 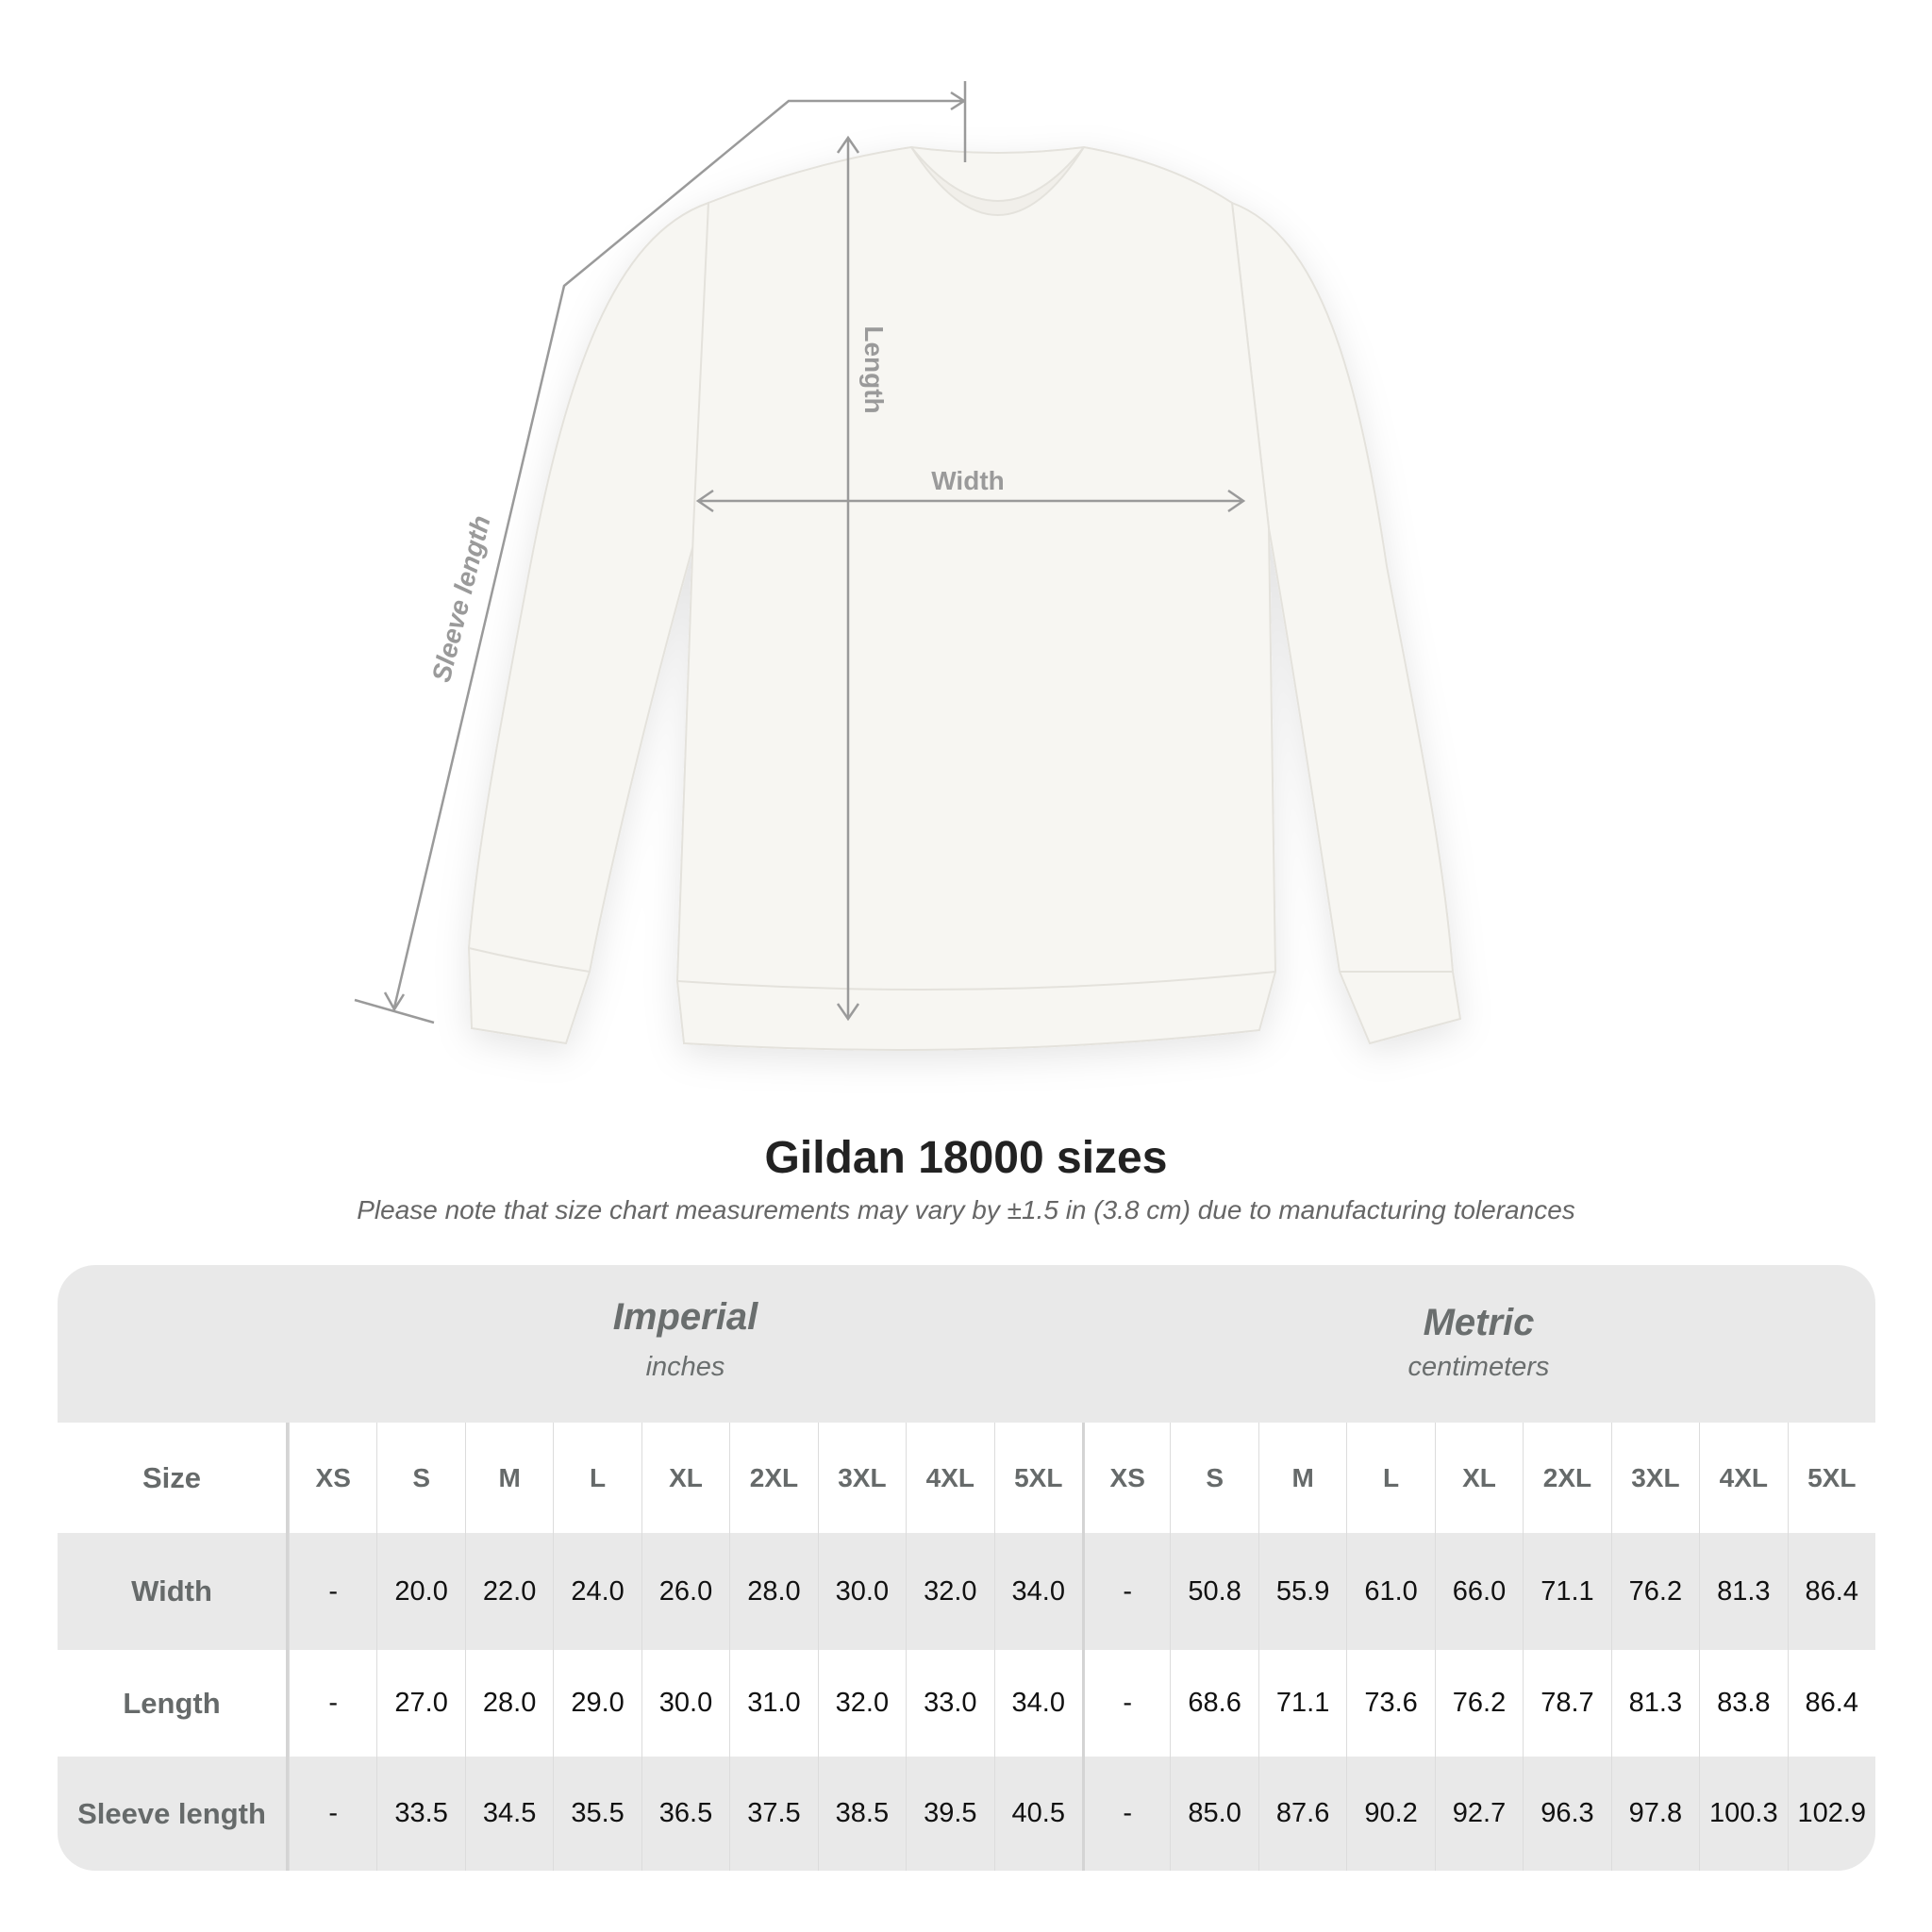 What do you see at coordinates (1831, 1814) in the screenshot?
I see `metric-value-cell: 102.9` at bounding box center [1831, 1814].